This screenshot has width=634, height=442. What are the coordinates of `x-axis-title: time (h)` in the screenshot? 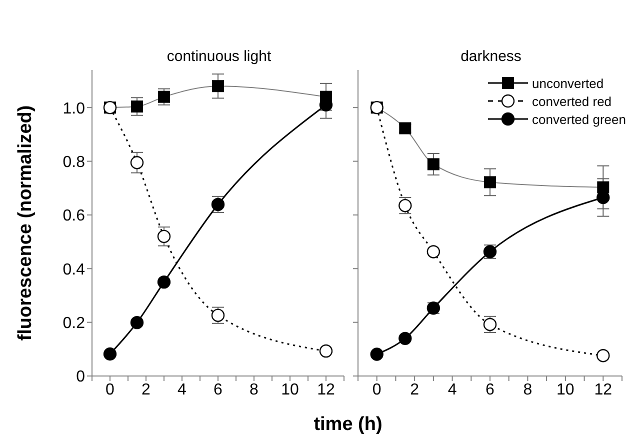 It's located at (348, 425).